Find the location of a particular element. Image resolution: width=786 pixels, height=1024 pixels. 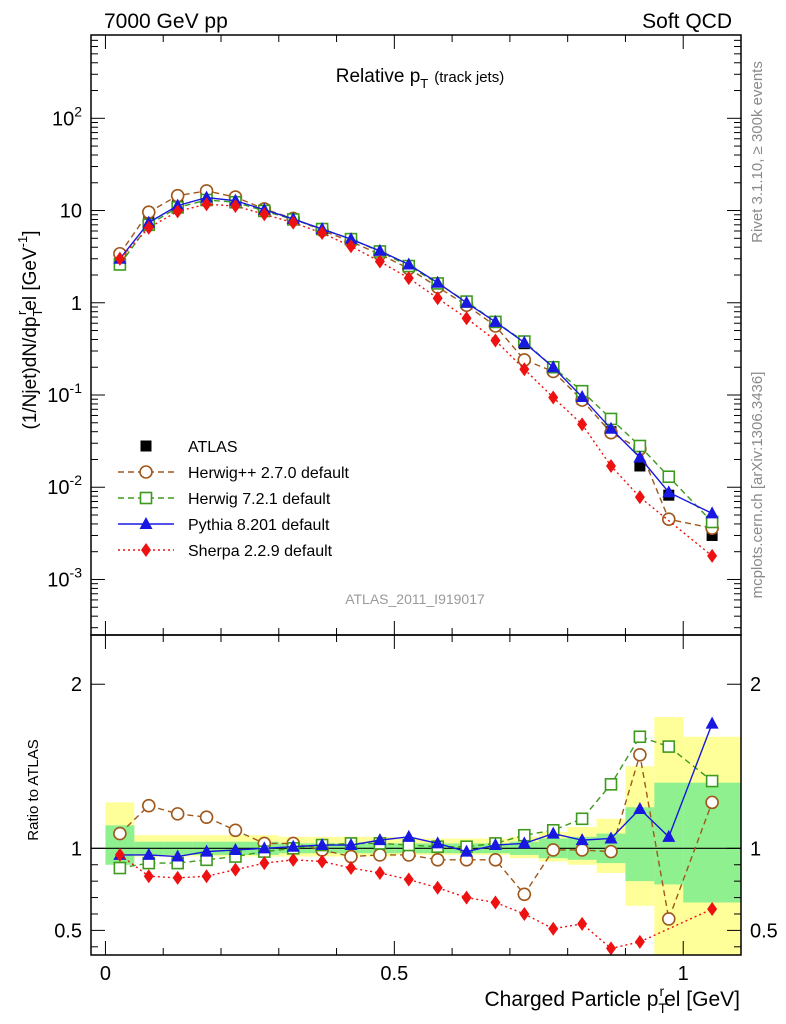

legend-marker-sherpa-2-2-9-default is located at coordinates (146, 550).